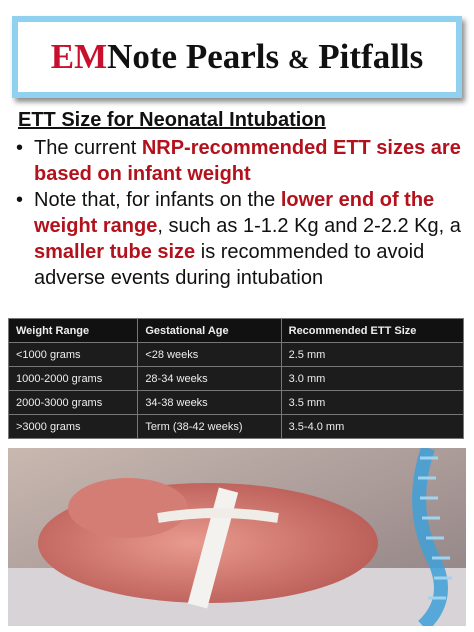 Image resolution: width=474 pixels, height=632 pixels. I want to click on title-part: EM, so click(79, 56).